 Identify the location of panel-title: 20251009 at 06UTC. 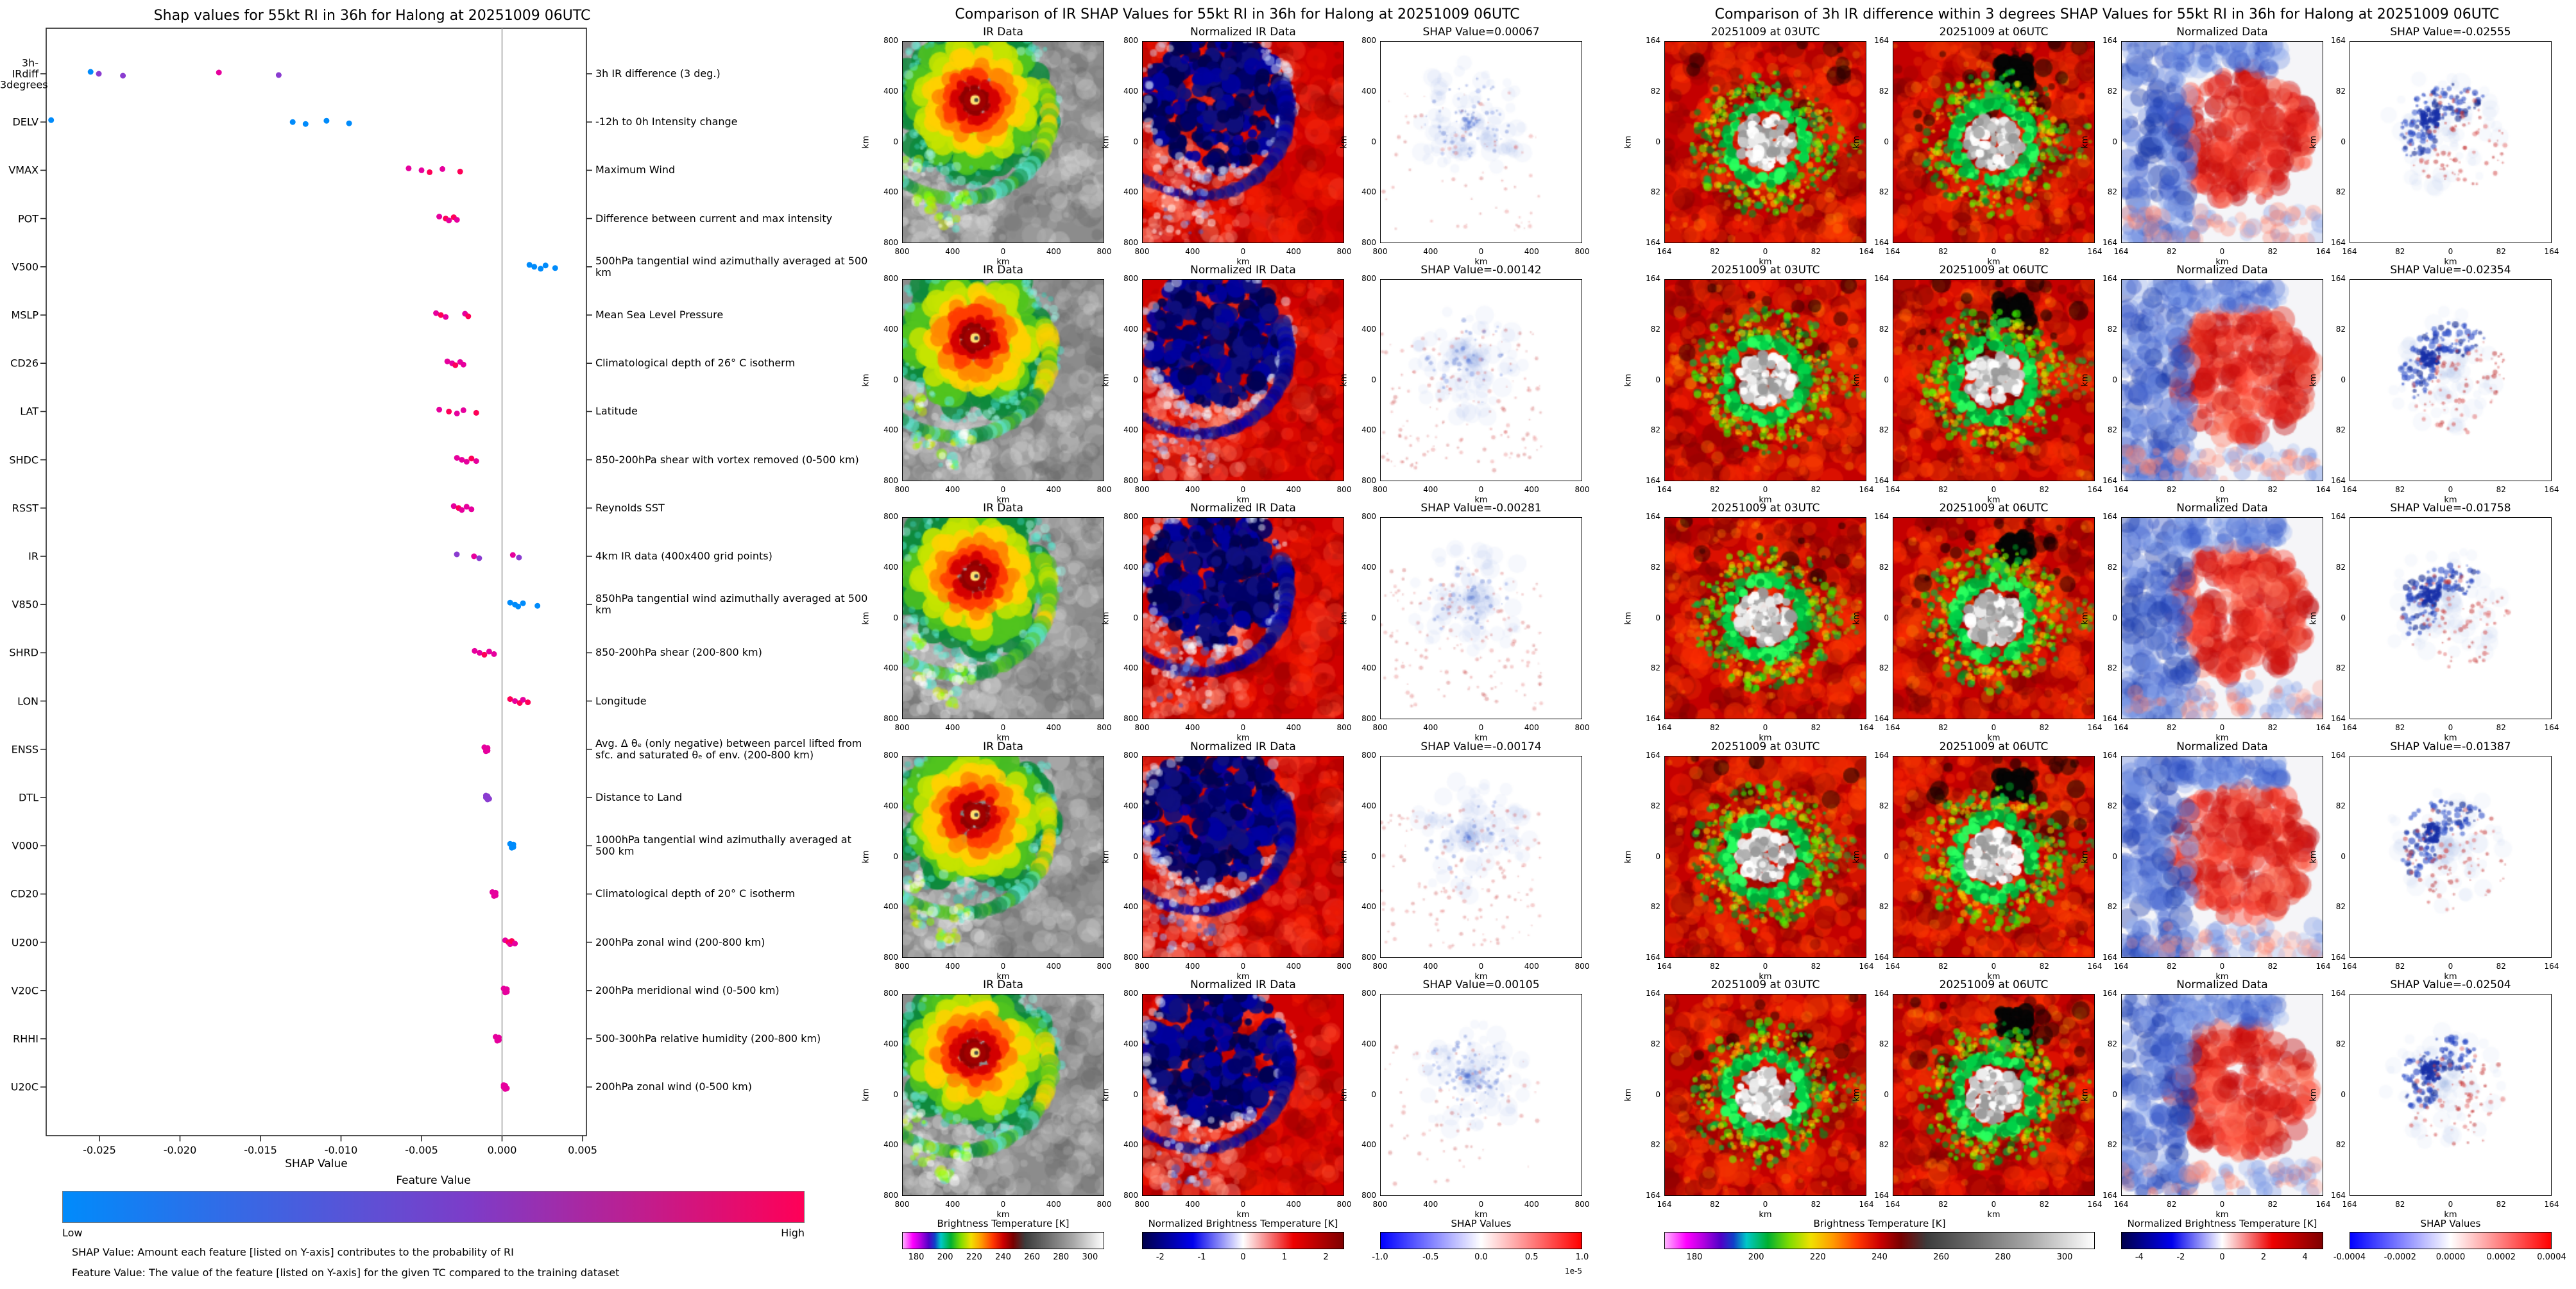
(1994, 508).